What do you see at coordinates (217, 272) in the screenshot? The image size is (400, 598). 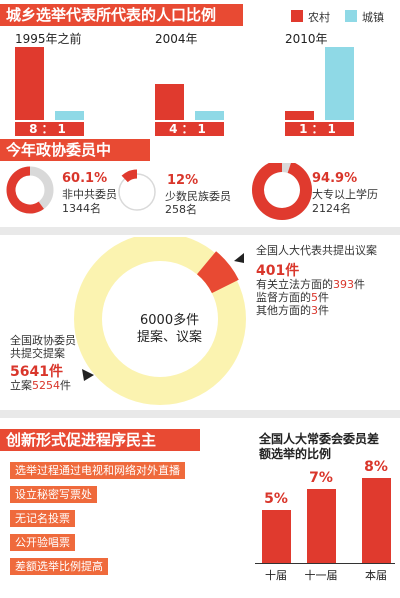 I see `donut-slice-npc` at bounding box center [217, 272].